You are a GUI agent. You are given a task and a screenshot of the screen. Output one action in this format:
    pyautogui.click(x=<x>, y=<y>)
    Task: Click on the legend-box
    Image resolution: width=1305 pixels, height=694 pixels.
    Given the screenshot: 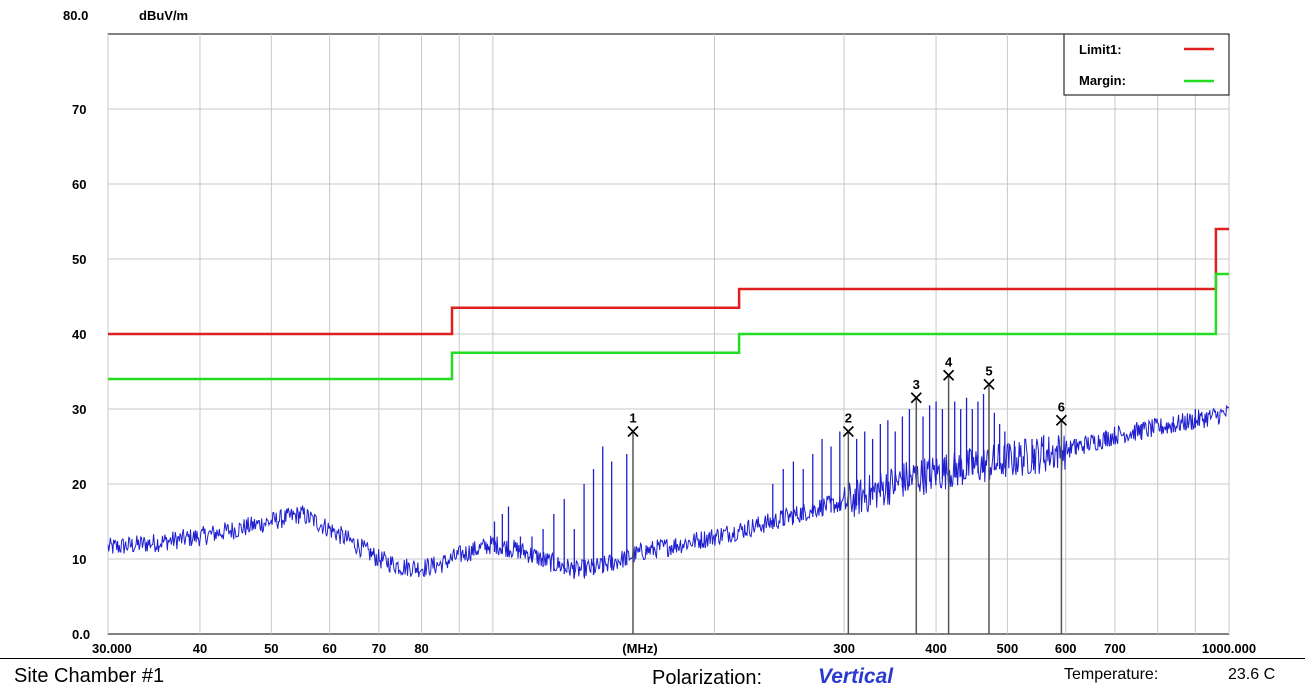 What is the action you would take?
    pyautogui.click(x=1146, y=64)
    